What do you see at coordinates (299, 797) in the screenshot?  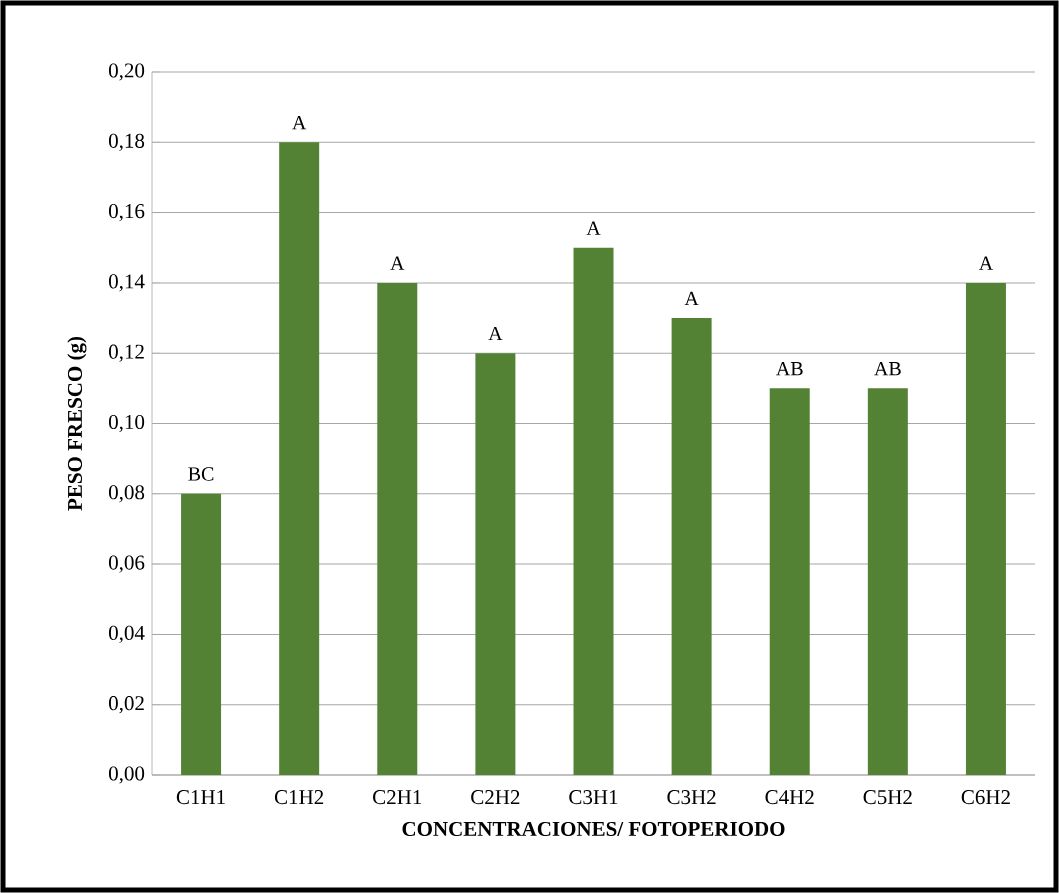 I see `x-tick-label: C1H2` at bounding box center [299, 797].